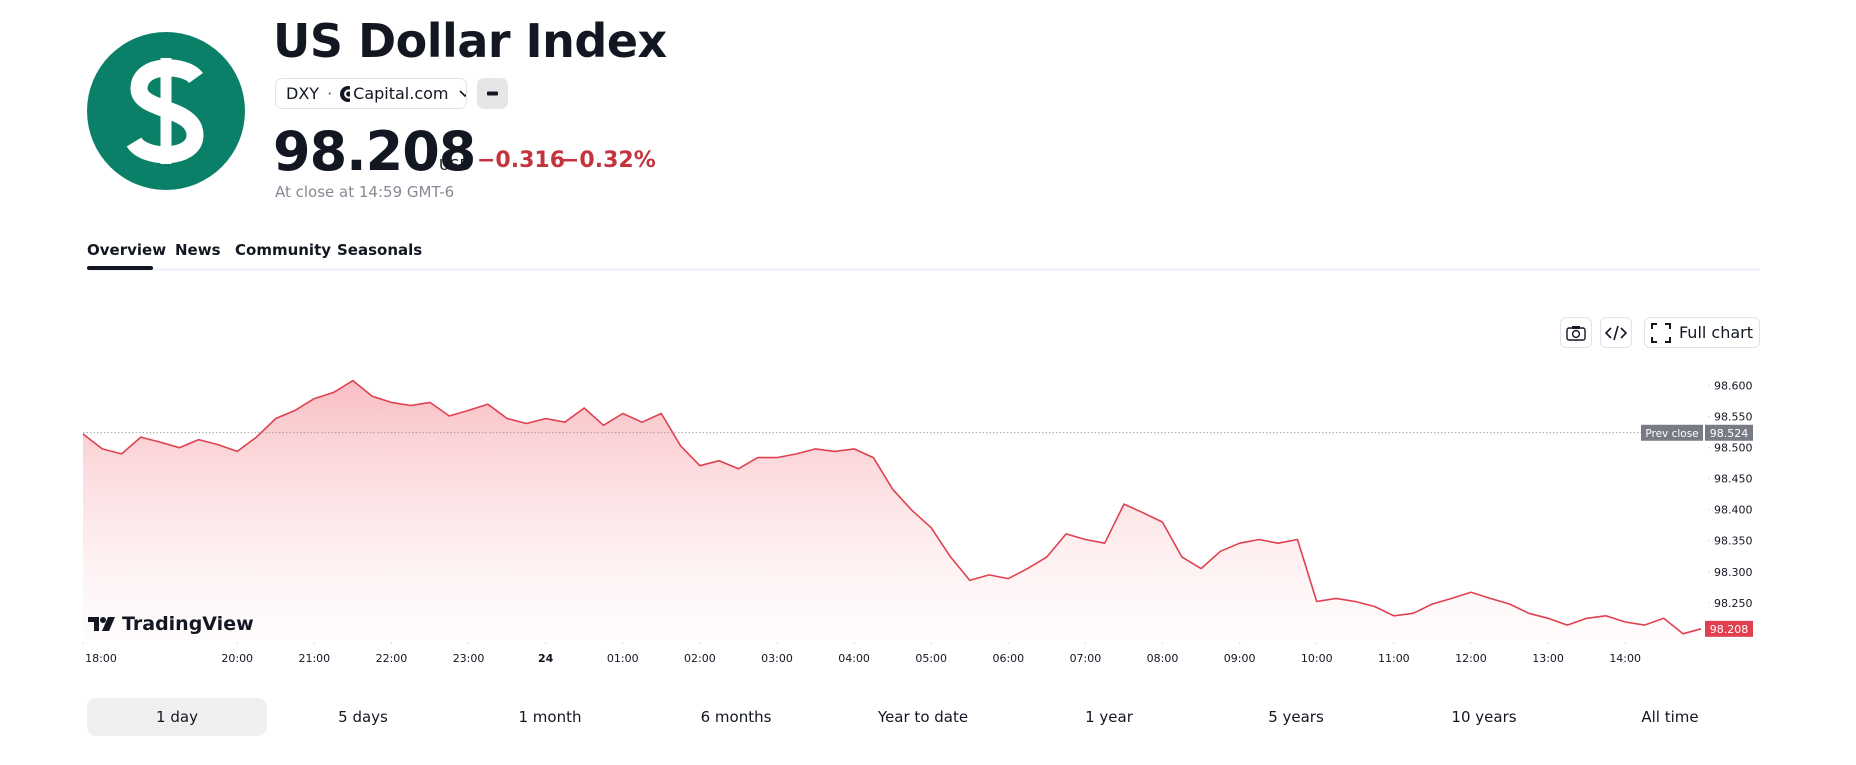  I want to click on fullscreen-icon, so click(1660, 332).